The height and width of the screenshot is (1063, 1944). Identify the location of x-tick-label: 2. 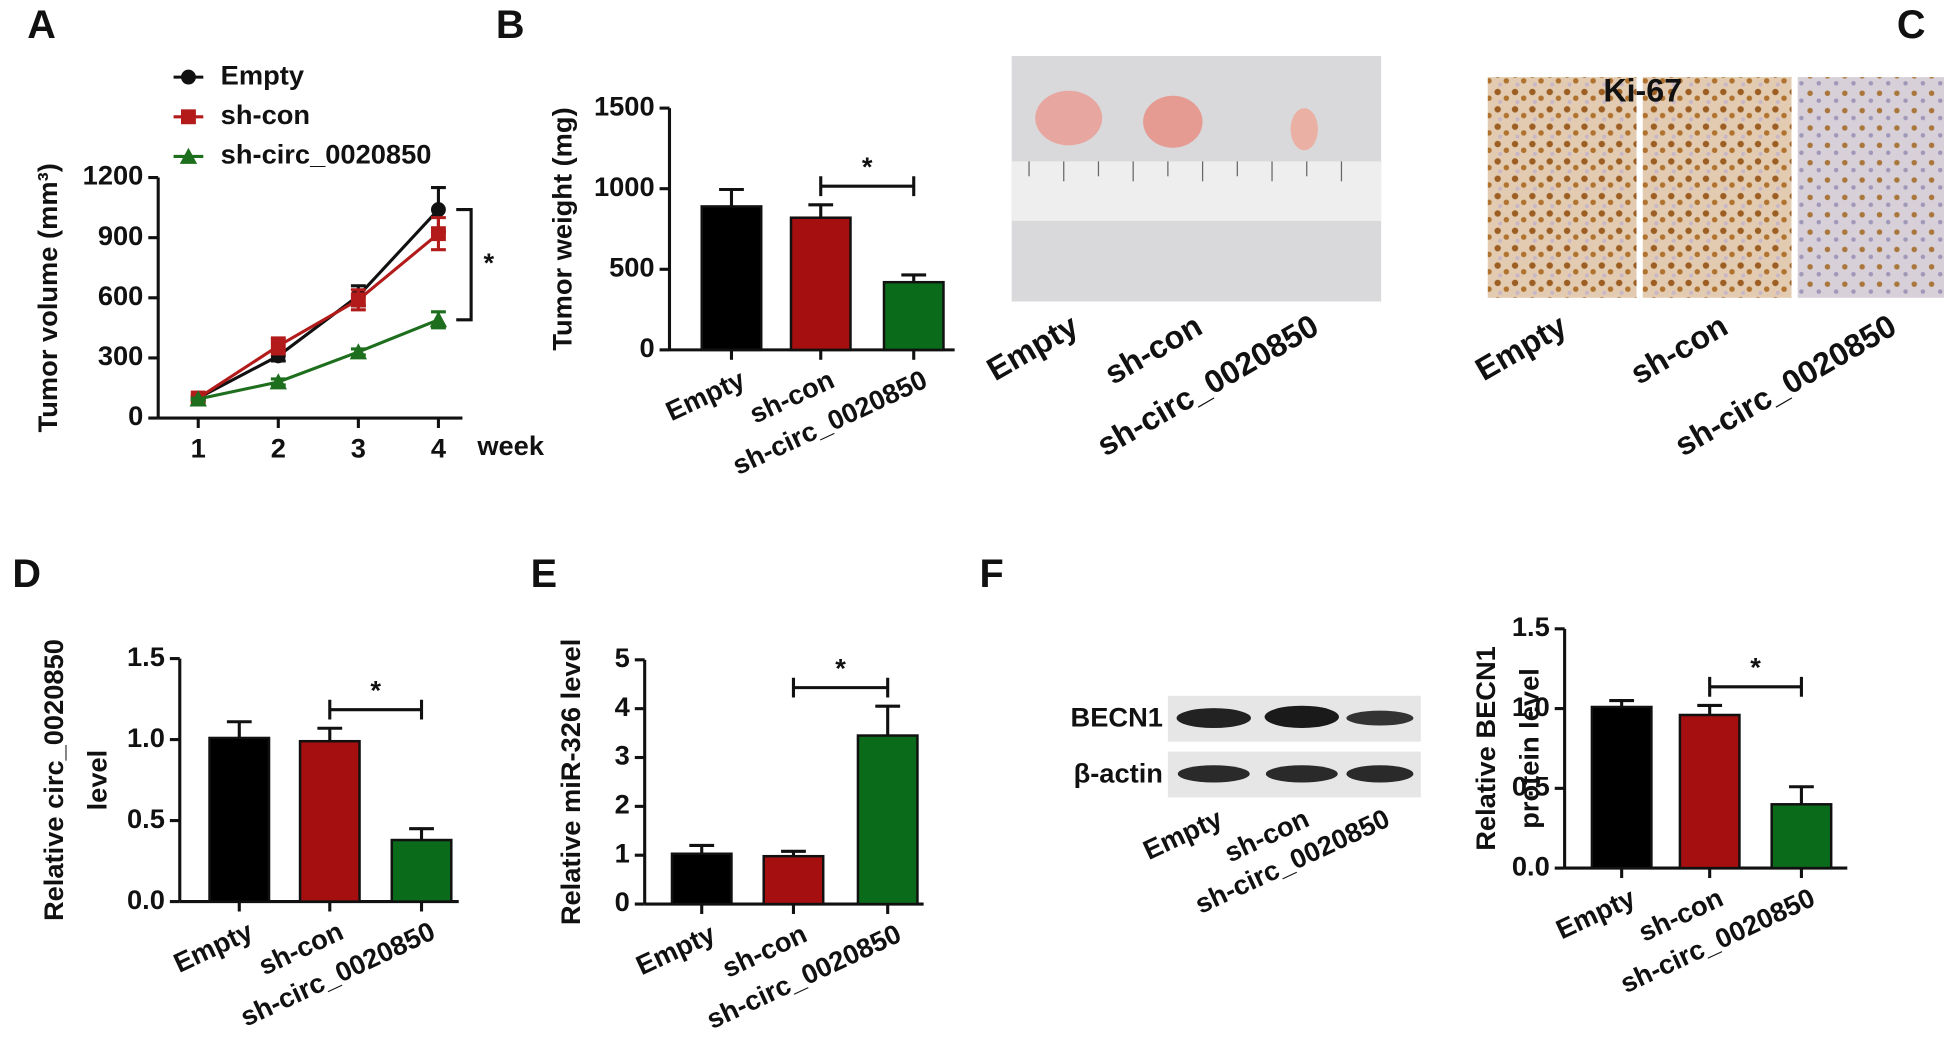
(278, 447).